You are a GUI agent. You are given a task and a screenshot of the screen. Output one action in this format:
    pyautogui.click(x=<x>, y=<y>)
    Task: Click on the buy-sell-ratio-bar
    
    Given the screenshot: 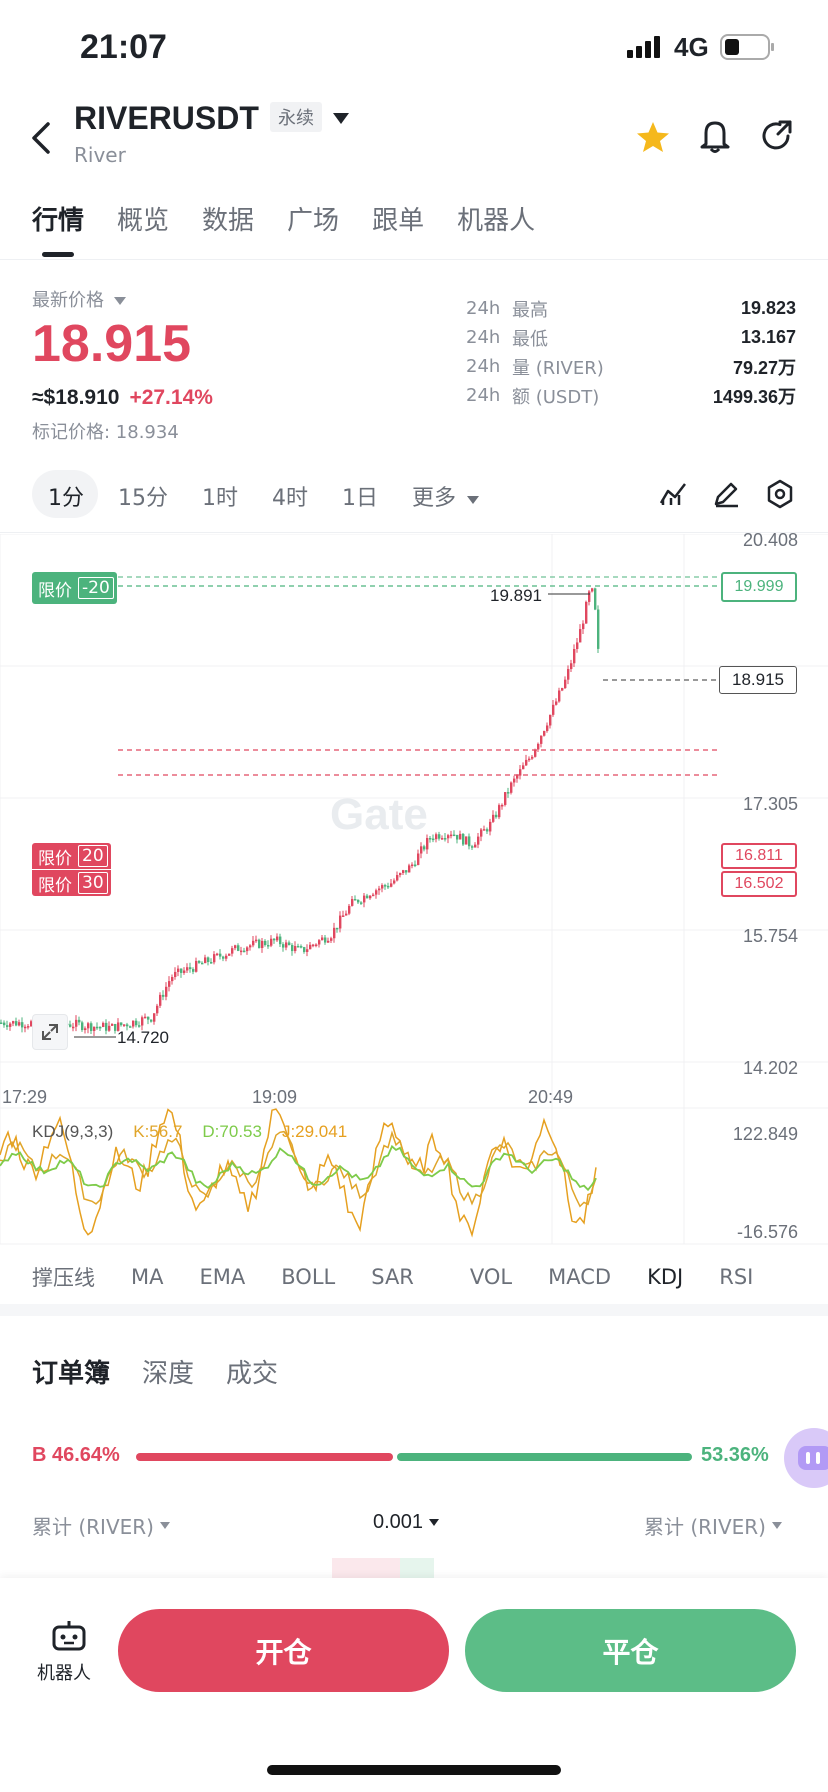 What is the action you would take?
    pyautogui.click(x=414, y=1457)
    